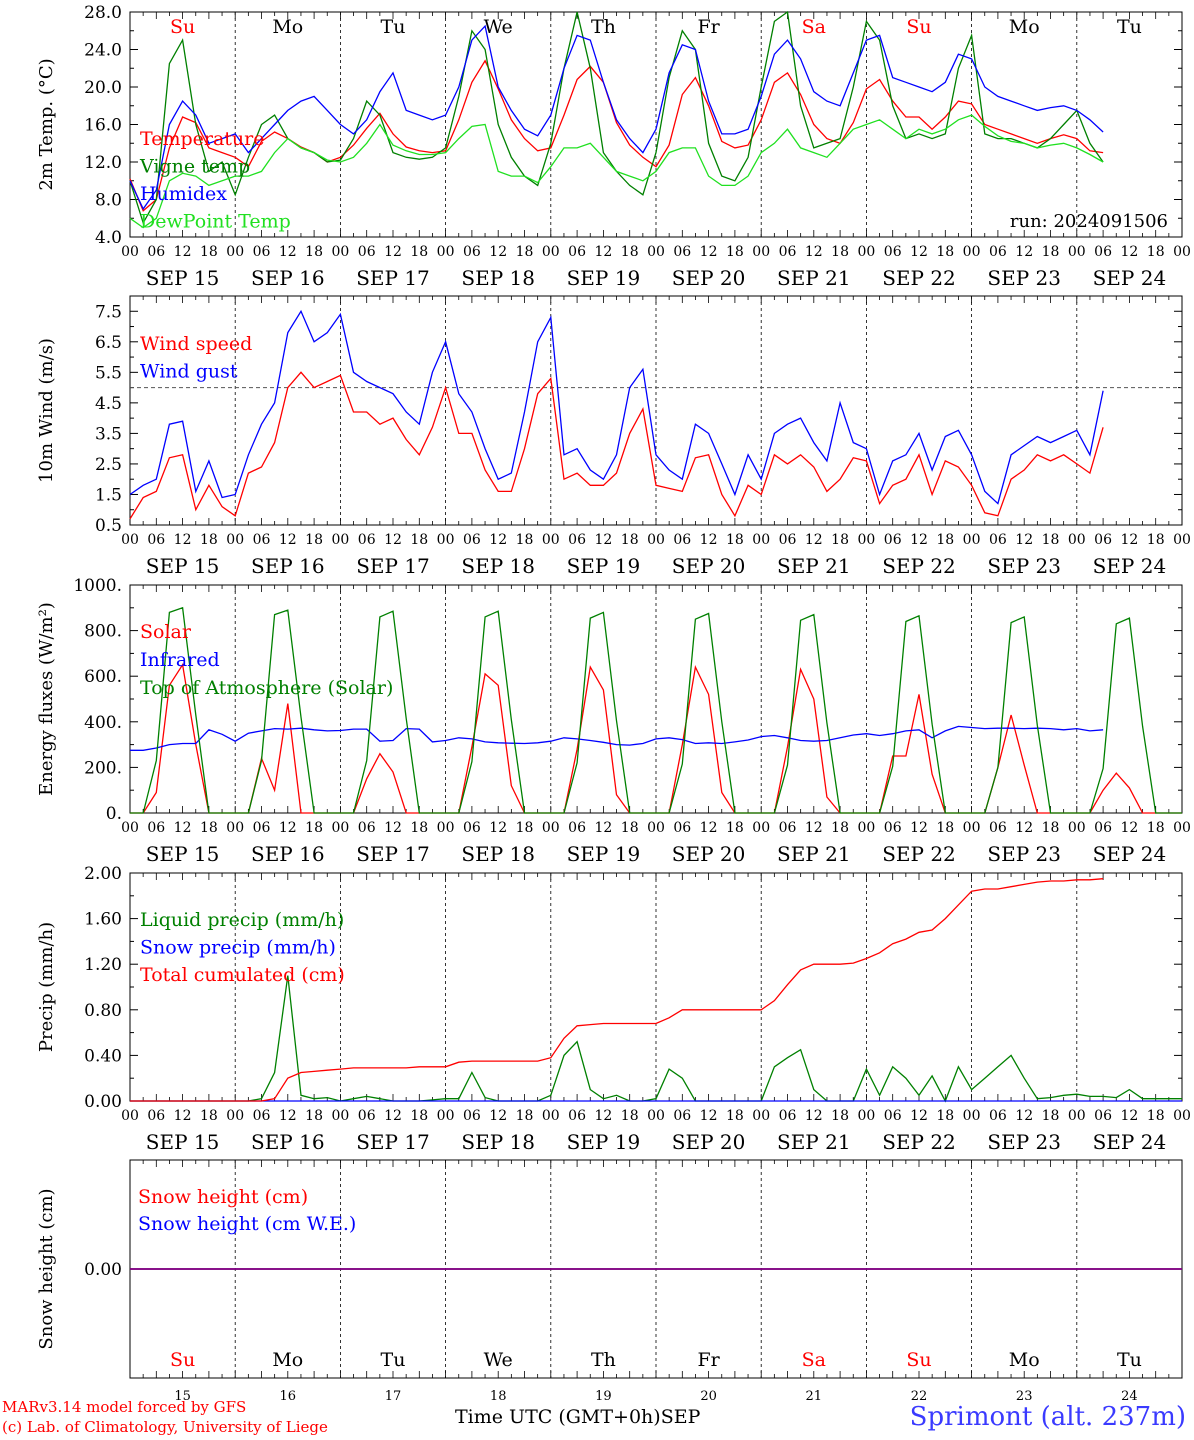  What do you see at coordinates (242, 920) in the screenshot?
I see `legend-item: Liquid precip (mm/h)` at bounding box center [242, 920].